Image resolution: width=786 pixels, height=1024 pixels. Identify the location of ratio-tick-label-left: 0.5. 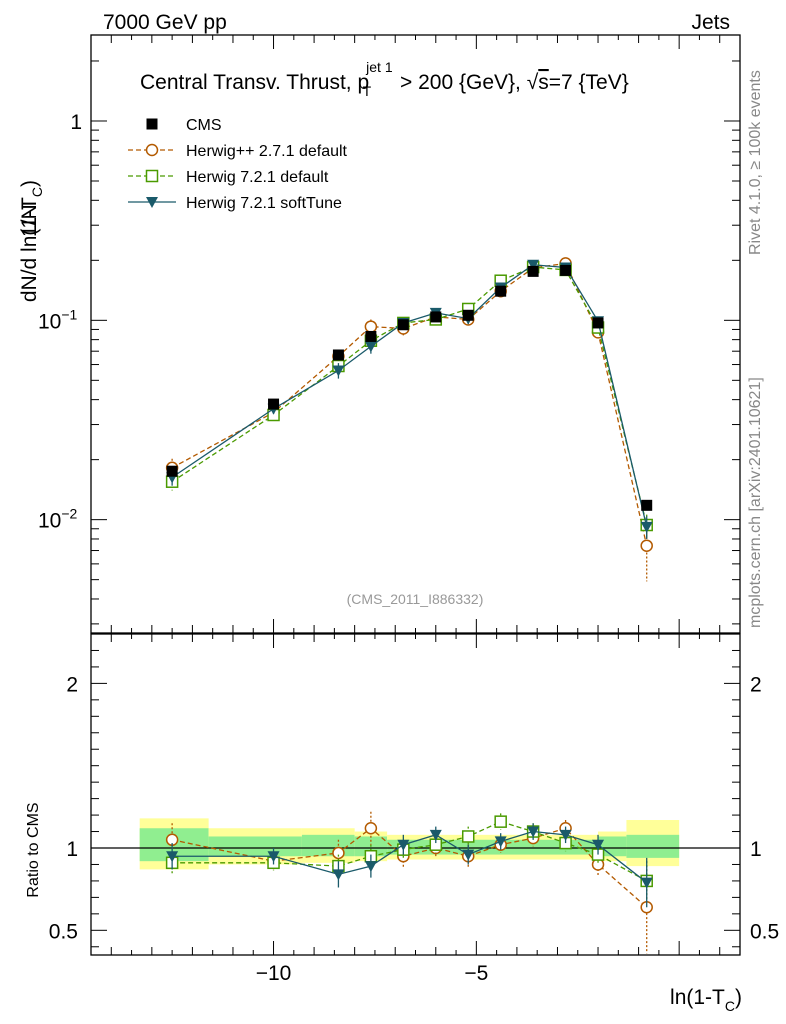
(63, 931).